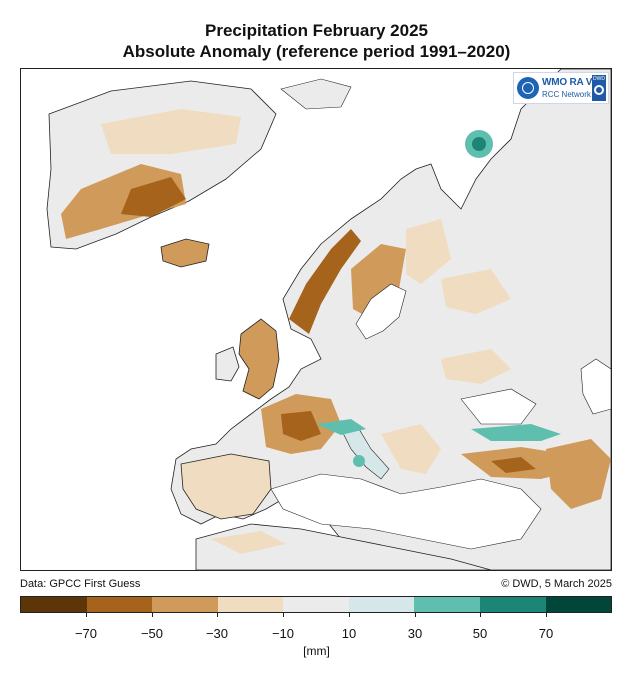  I want to click on caspian-sea, so click(595, 386).